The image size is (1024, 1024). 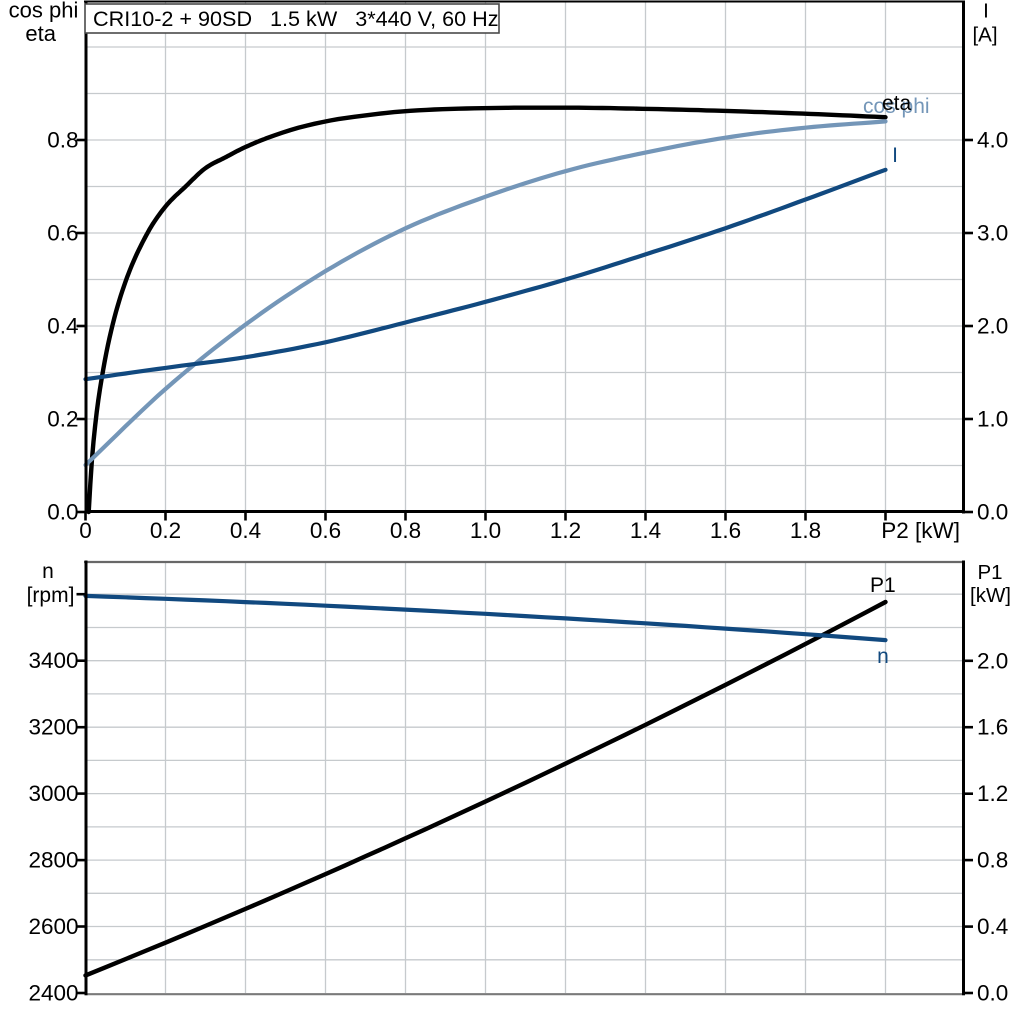 What do you see at coordinates (992, 233) in the screenshot?
I see `svg-text: 3.0` at bounding box center [992, 233].